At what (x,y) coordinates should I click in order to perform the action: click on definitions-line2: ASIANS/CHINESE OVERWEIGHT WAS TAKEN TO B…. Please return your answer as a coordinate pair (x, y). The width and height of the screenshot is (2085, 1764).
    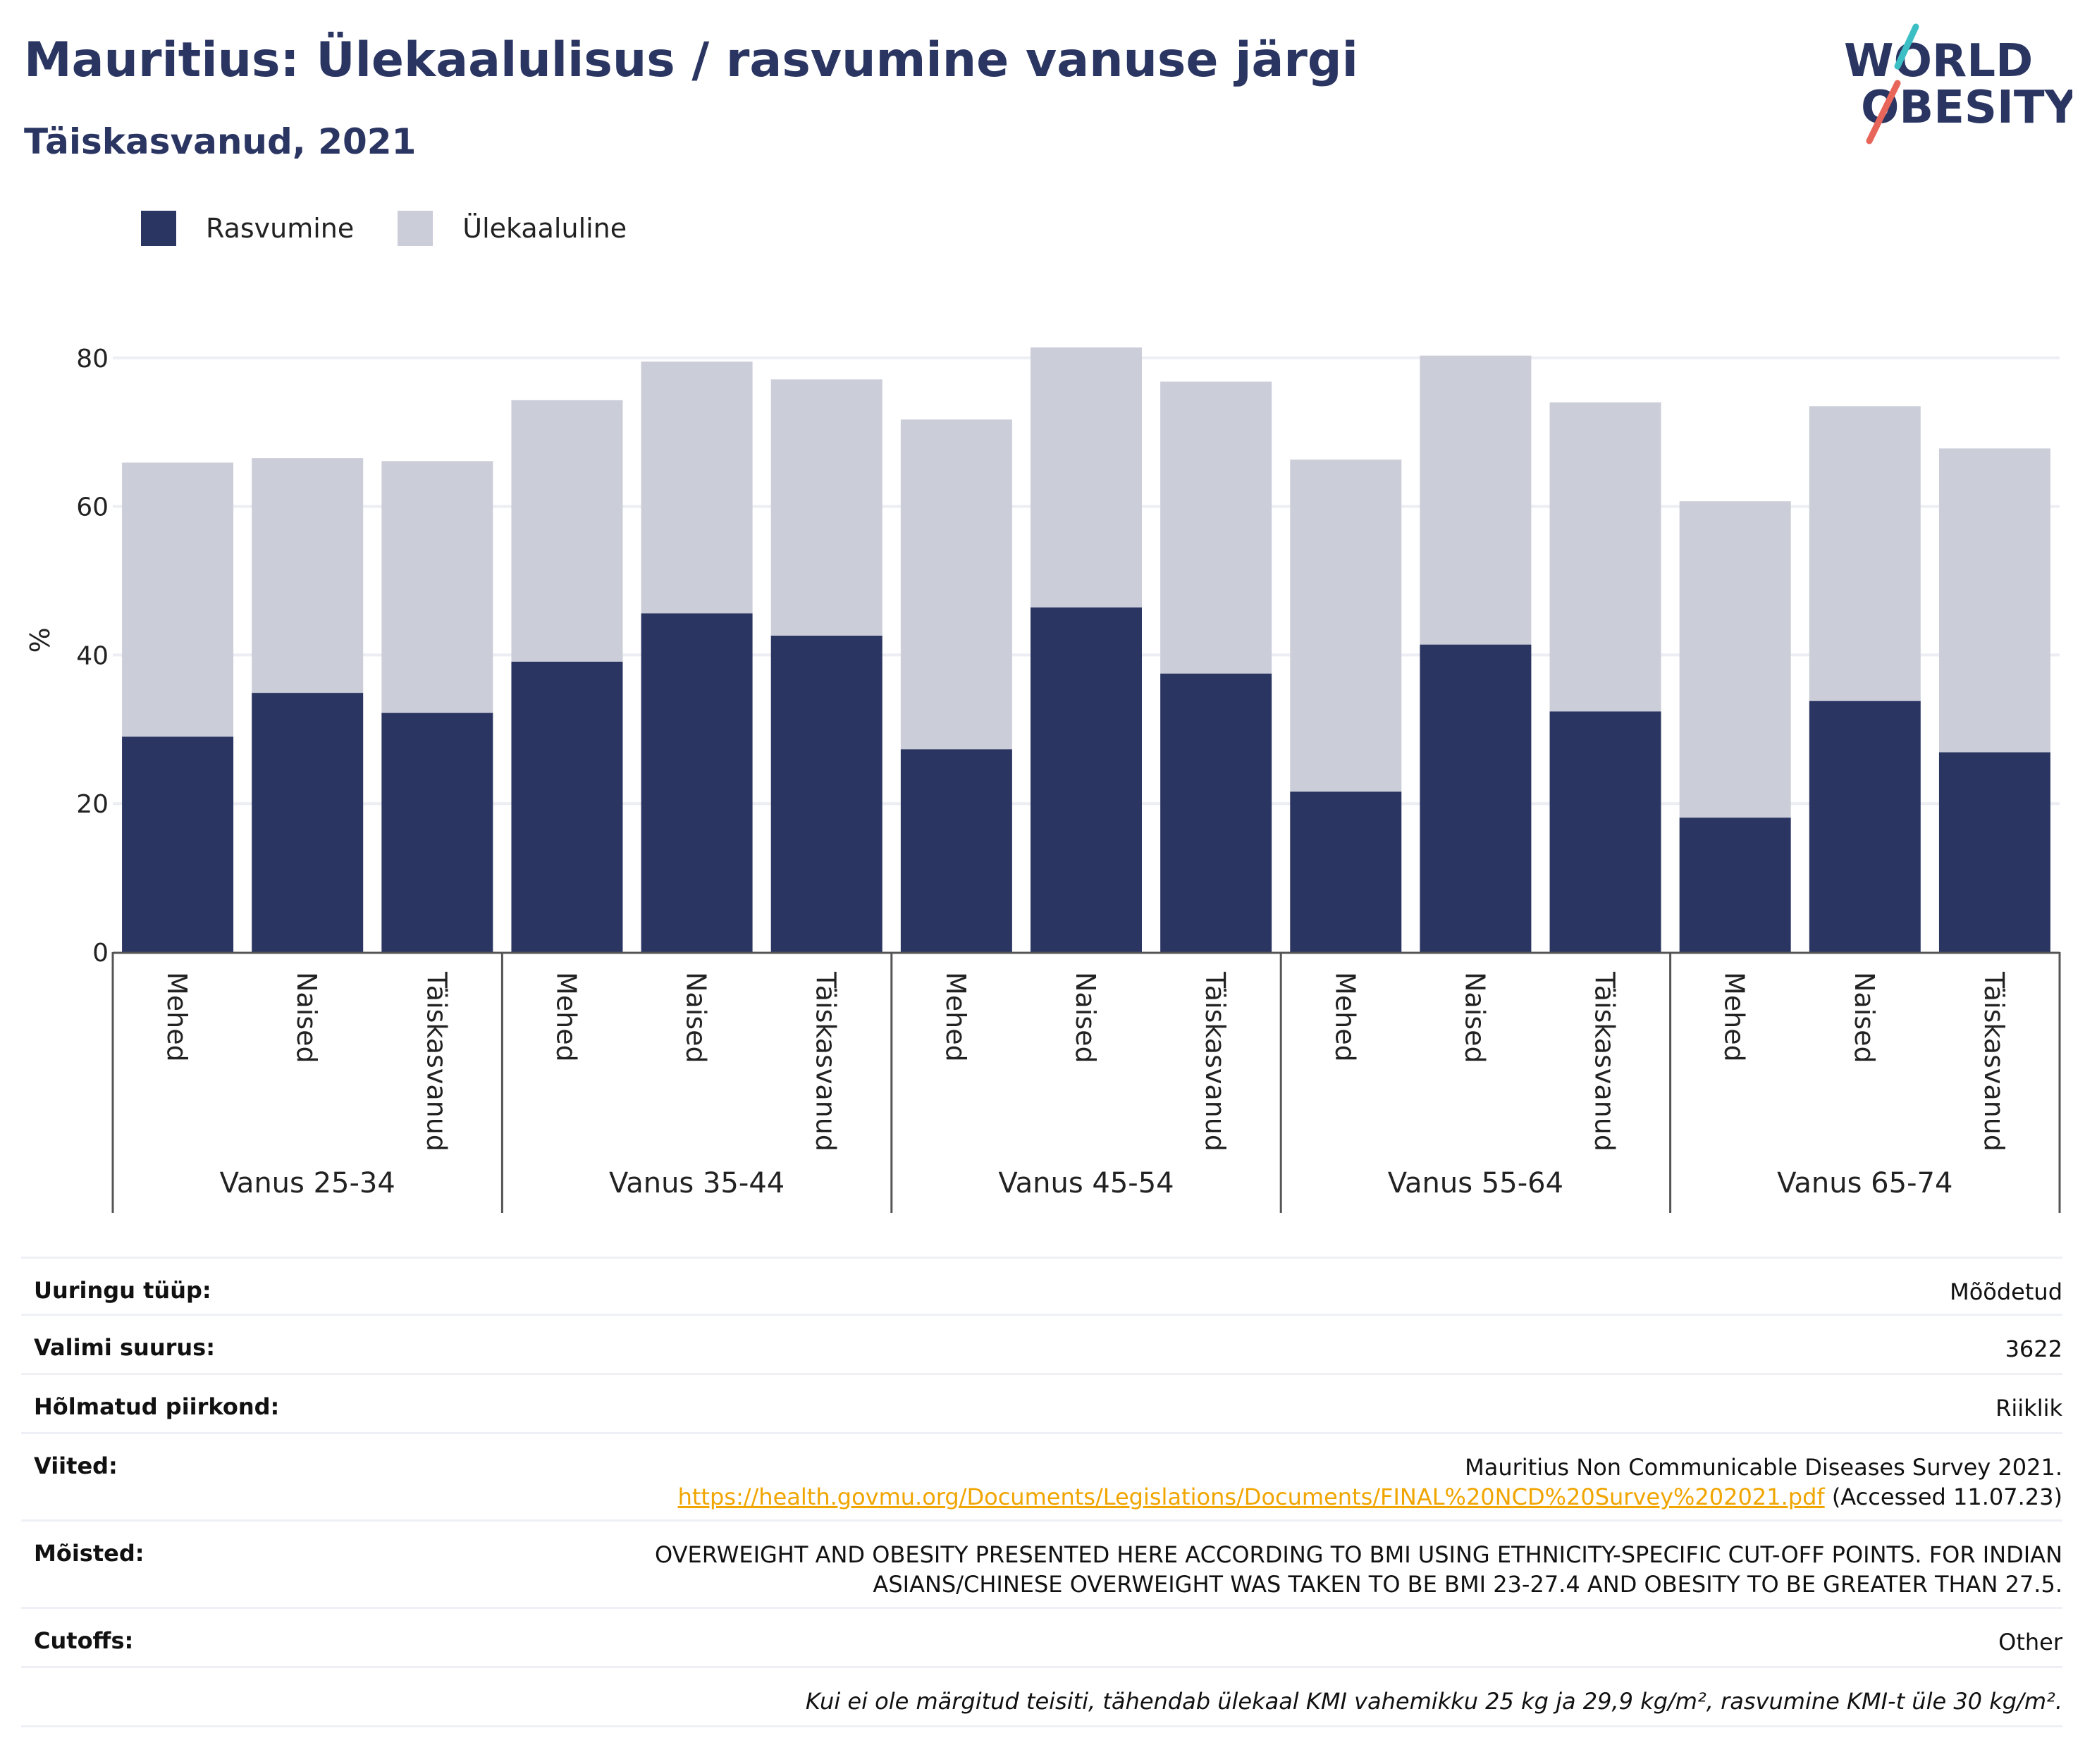
    Looking at the image, I should click on (1467, 1584).